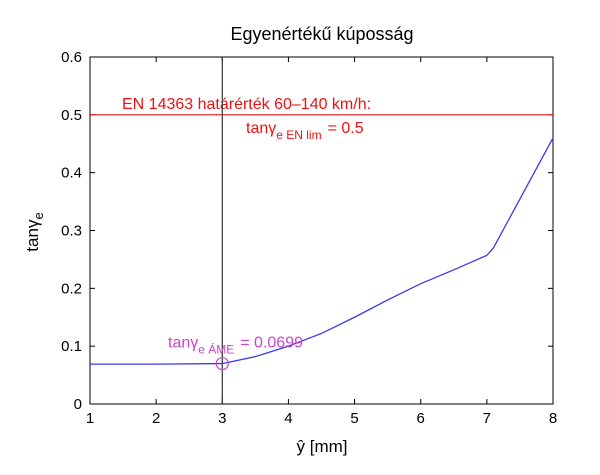 The image size is (600, 475). I want to click on reference-annotation: tanγe EN lim = 0.5, so click(305, 131).